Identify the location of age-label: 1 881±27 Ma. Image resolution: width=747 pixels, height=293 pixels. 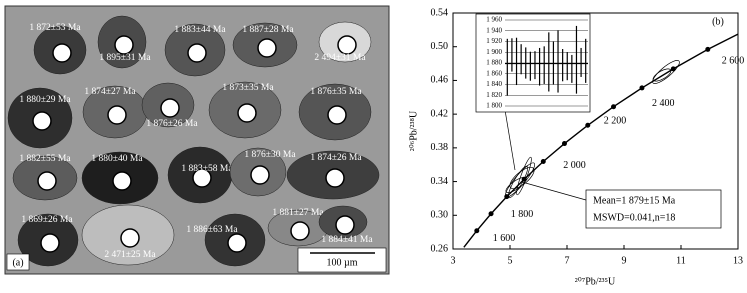
(298, 213).